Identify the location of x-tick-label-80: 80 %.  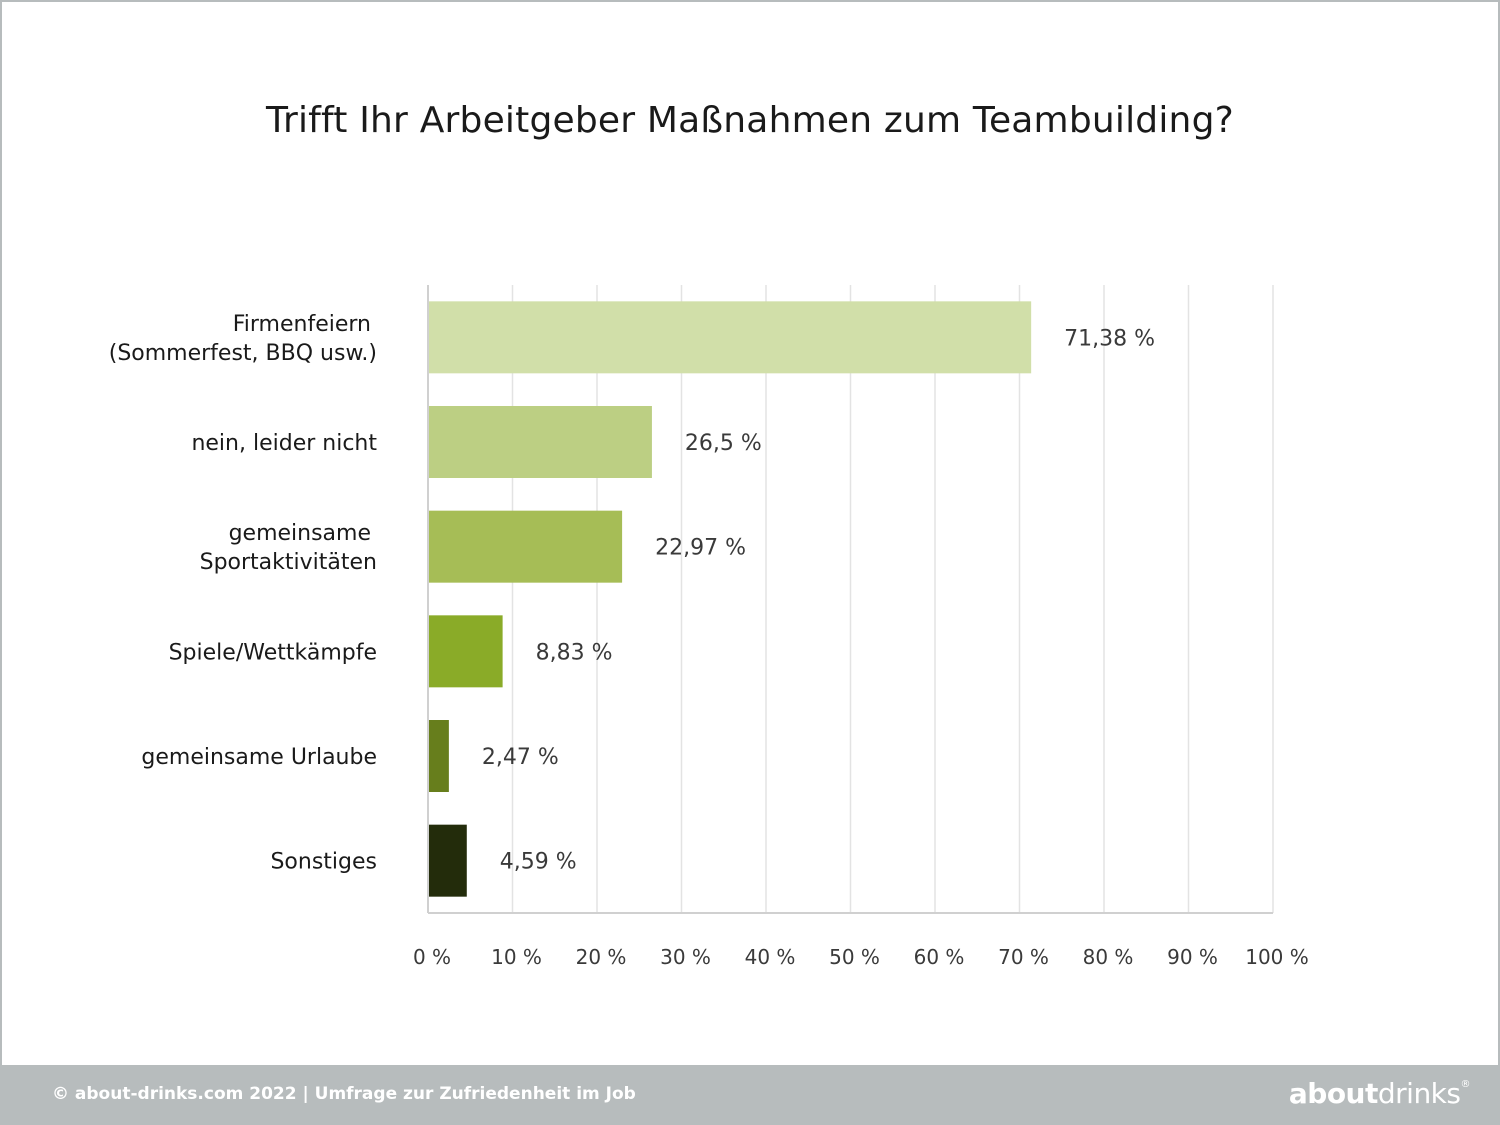
(1108, 957).